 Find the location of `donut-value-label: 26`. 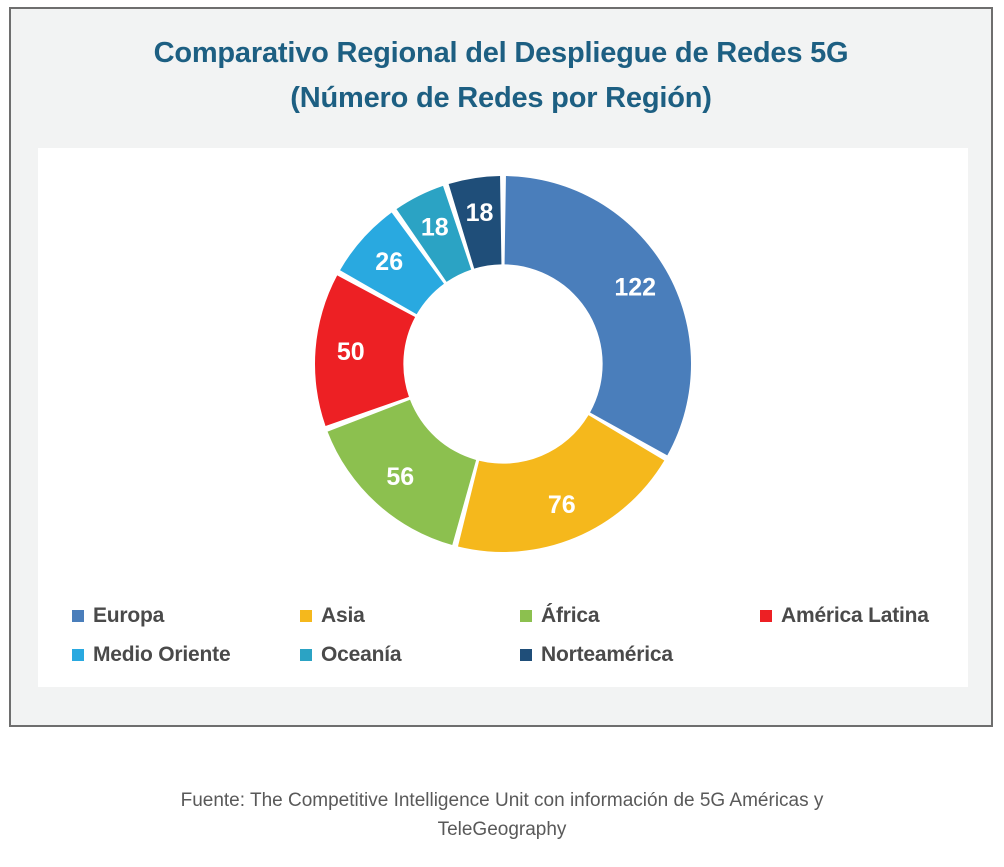

donut-value-label: 26 is located at coordinates (389, 262).